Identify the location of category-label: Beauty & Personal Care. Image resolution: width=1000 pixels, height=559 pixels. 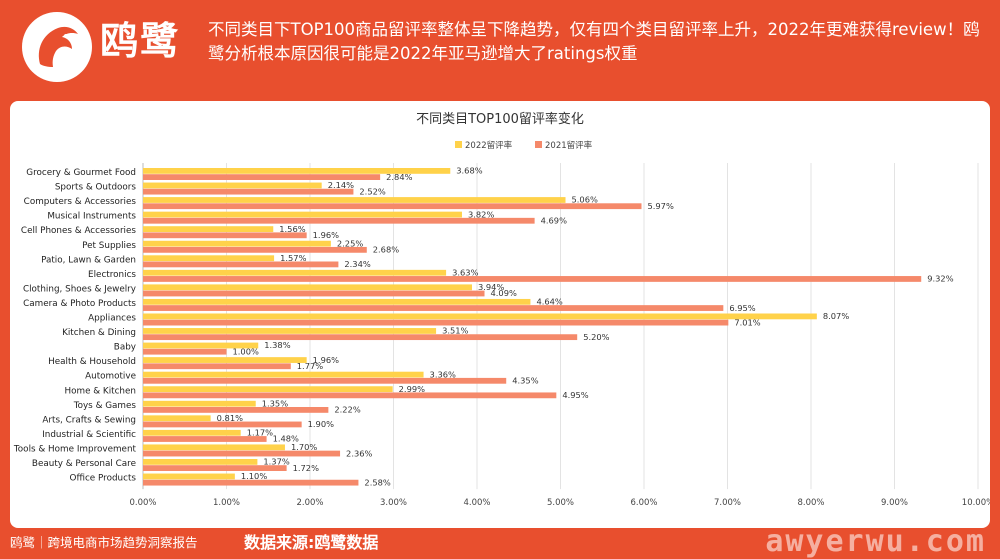
(84, 464).